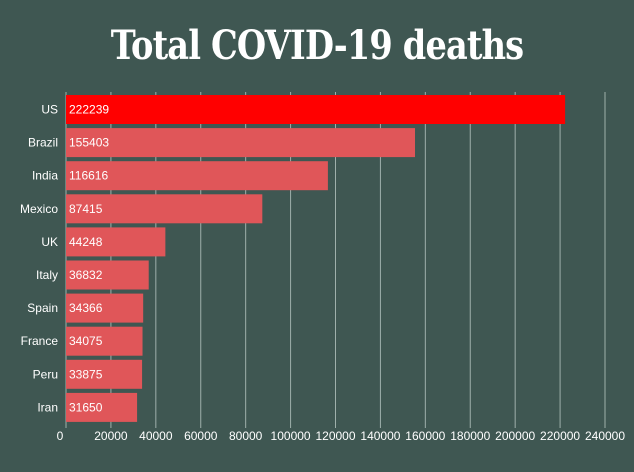  Describe the element at coordinates (241, 143) in the screenshot. I see `bar-brazil` at that location.